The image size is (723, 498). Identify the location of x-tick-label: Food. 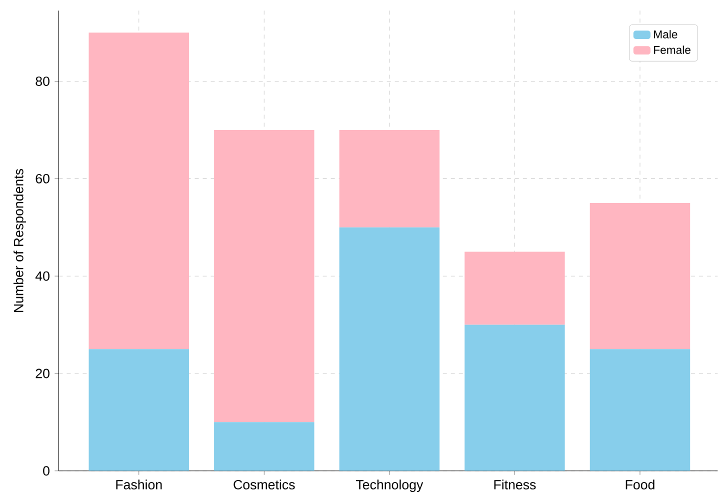
(640, 485).